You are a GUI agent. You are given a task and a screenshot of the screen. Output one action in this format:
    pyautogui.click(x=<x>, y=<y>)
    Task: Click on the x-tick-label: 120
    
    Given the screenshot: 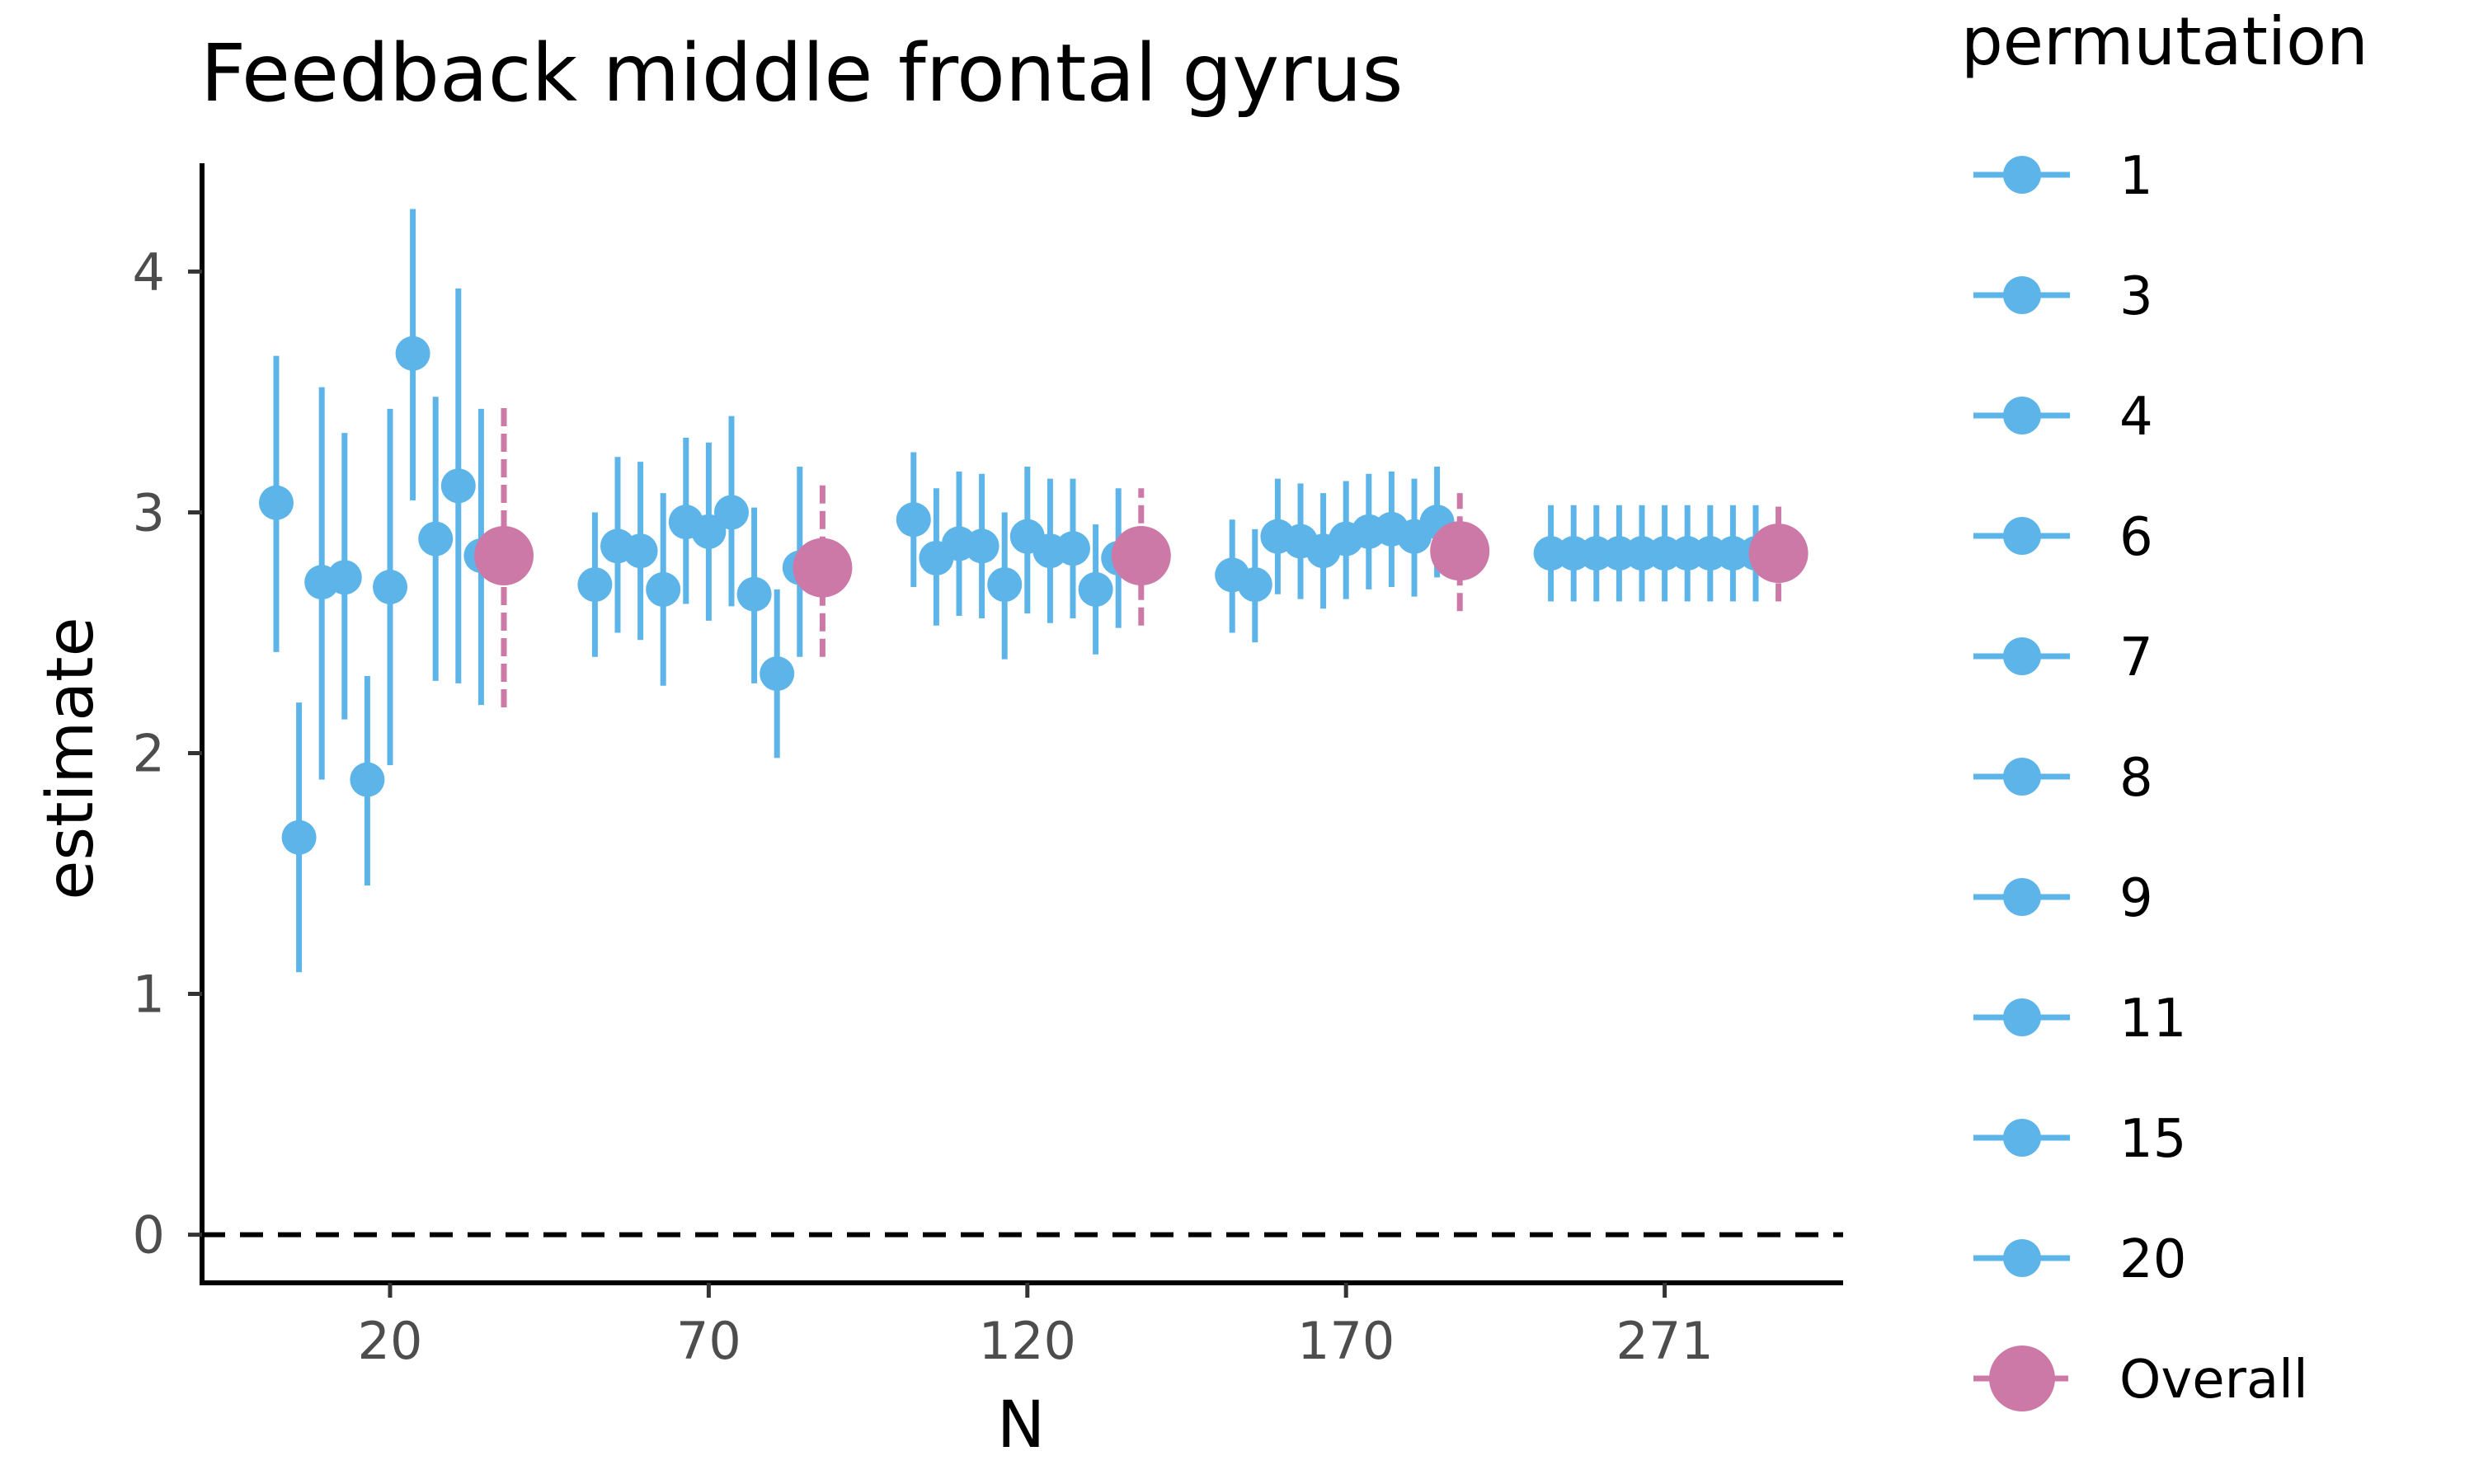 What is the action you would take?
    pyautogui.click(x=1027, y=1341)
    